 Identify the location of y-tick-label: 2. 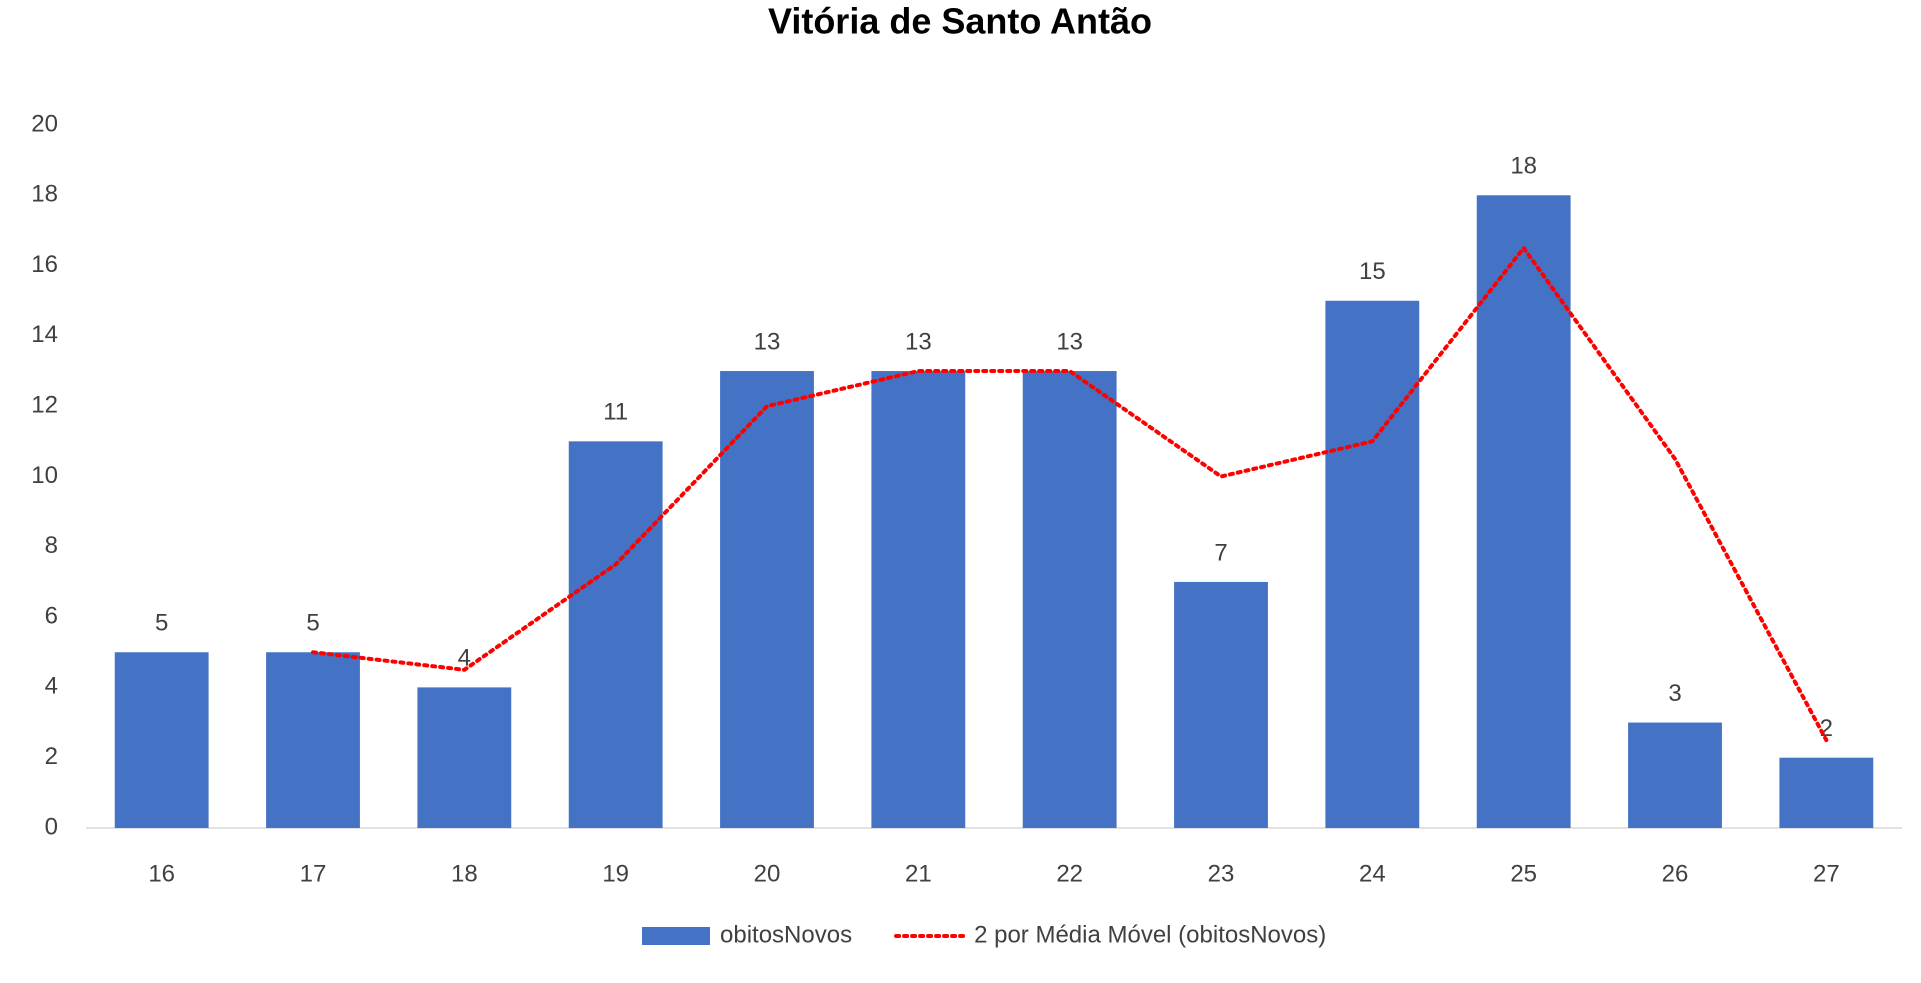
(51, 756).